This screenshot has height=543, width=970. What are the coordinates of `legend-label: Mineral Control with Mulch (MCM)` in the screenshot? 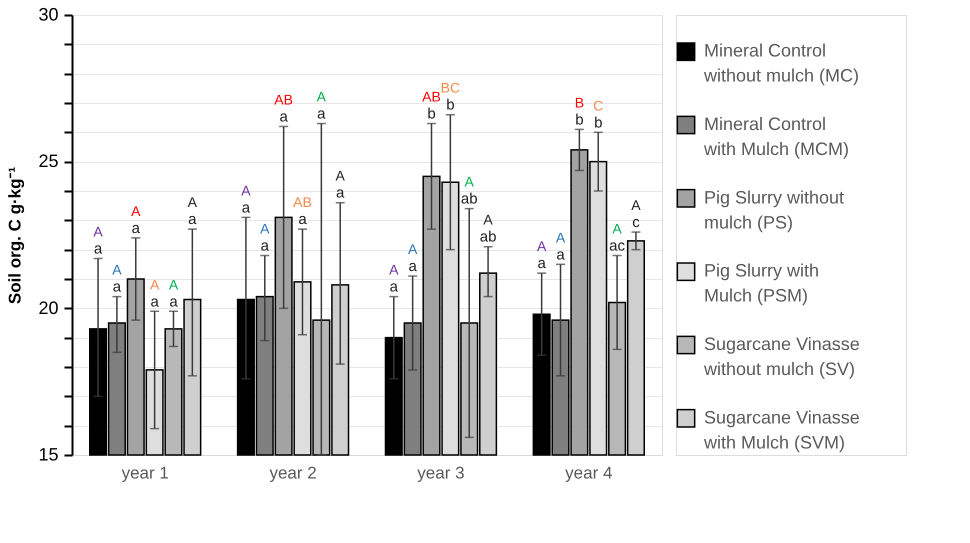 It's located at (776, 136).